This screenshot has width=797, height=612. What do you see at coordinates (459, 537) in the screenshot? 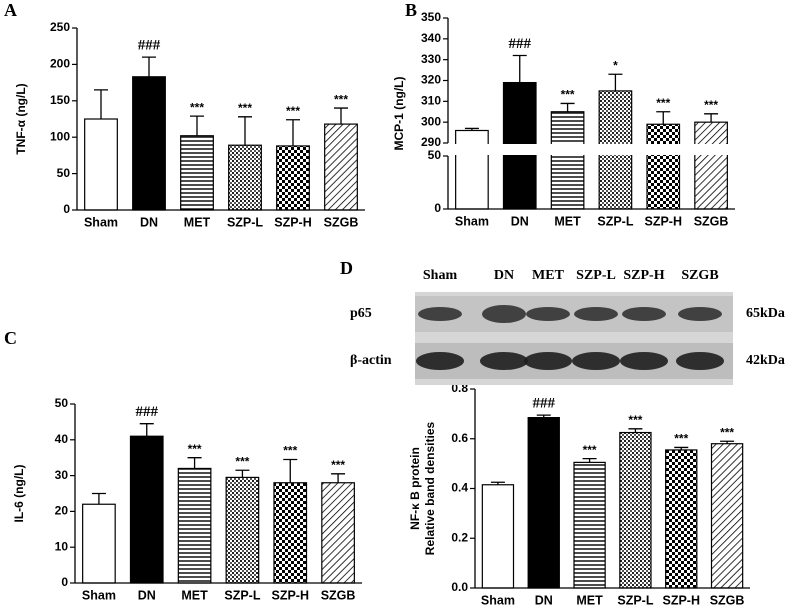
I see `y-tick-label: 0.2` at bounding box center [459, 537].